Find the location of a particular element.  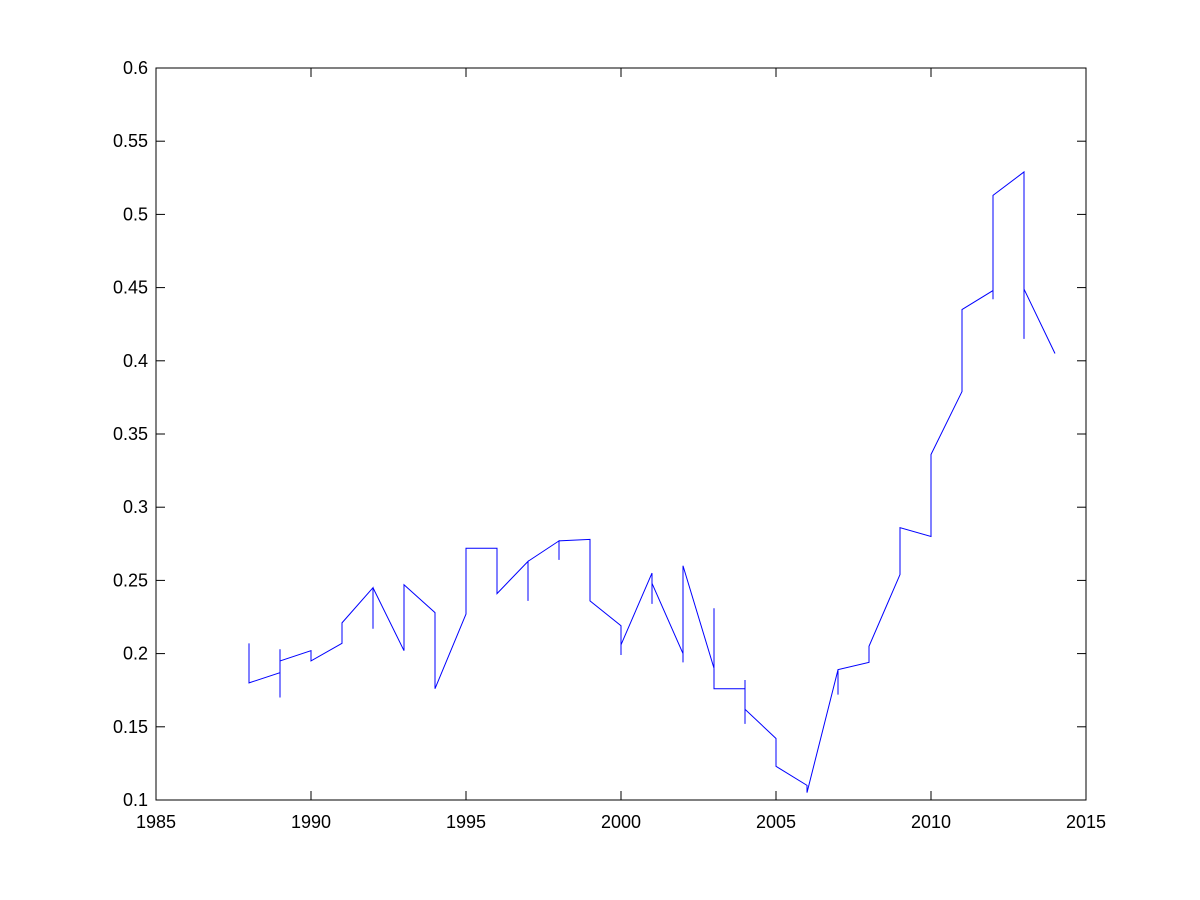

x-tick-label: 1990 is located at coordinates (311, 822).